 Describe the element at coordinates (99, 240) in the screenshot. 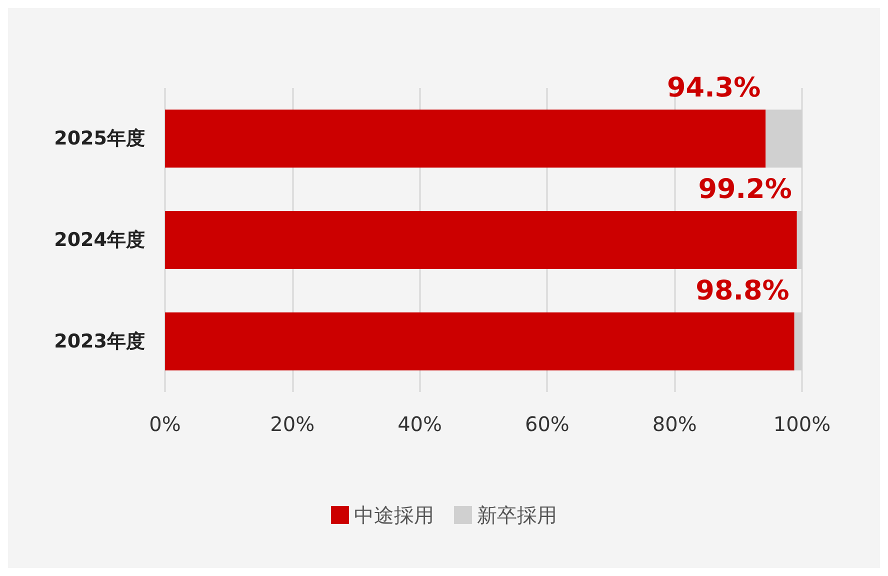

I see `y-tick-label: 2024年度` at that location.